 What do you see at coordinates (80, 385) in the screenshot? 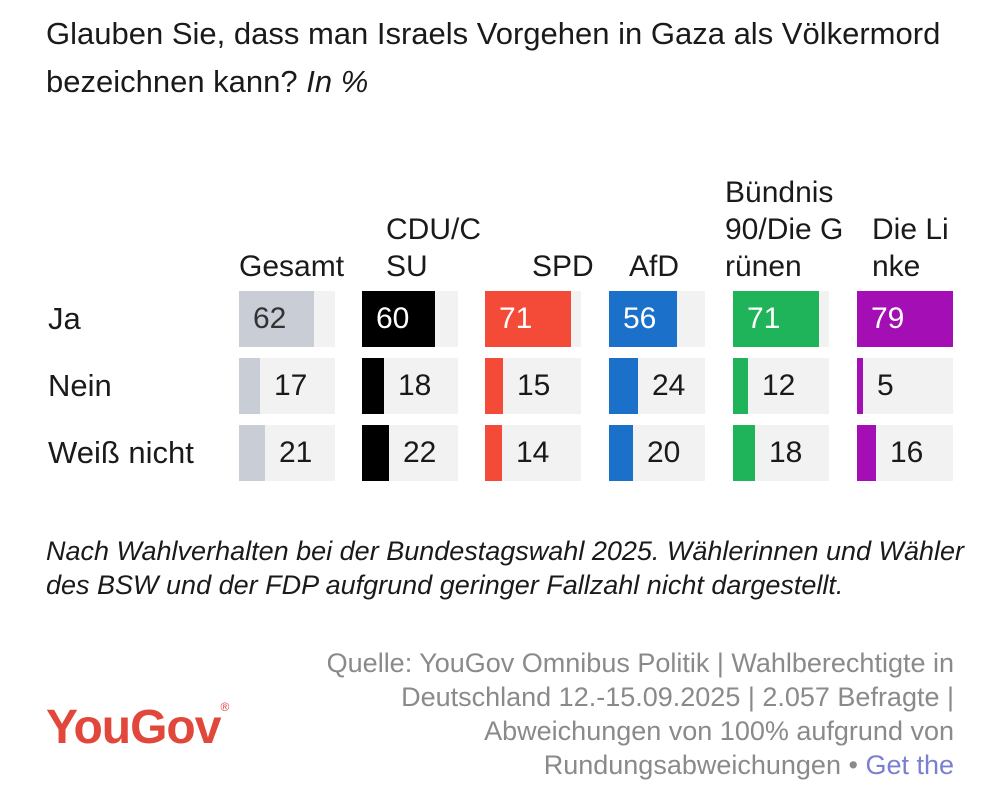
I see `row-label-1: Nein` at bounding box center [80, 385].